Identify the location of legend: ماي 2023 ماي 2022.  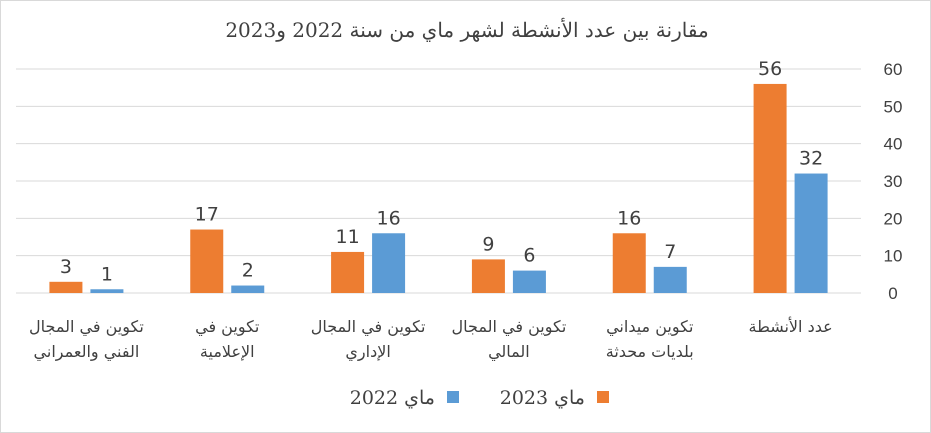
(479, 398).